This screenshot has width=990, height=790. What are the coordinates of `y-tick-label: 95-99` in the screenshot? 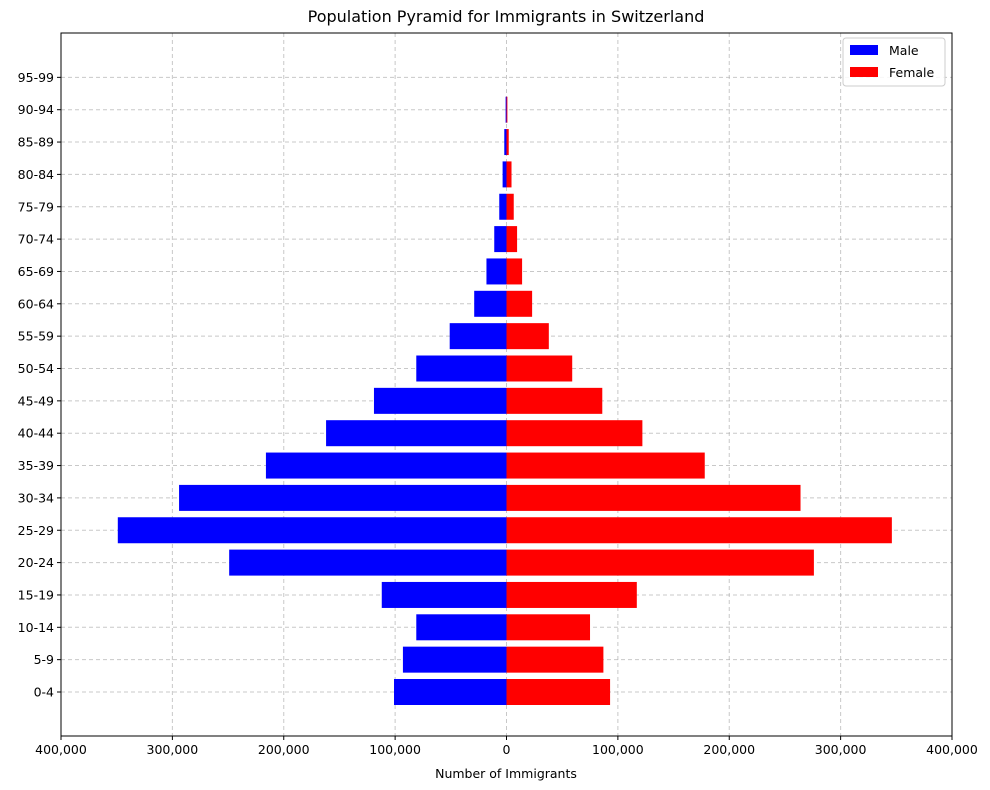 It's located at (36, 77).